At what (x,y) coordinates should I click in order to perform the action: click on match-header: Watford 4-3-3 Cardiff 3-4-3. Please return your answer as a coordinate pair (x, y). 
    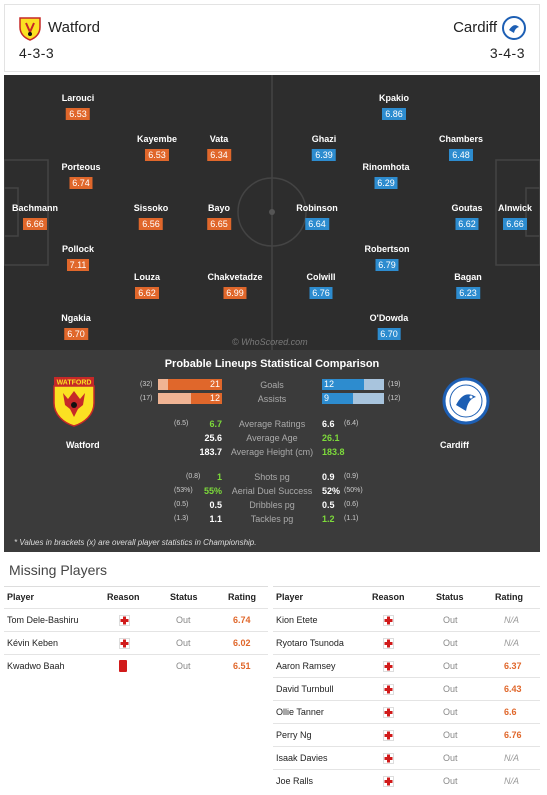
    Looking at the image, I should click on (272, 38).